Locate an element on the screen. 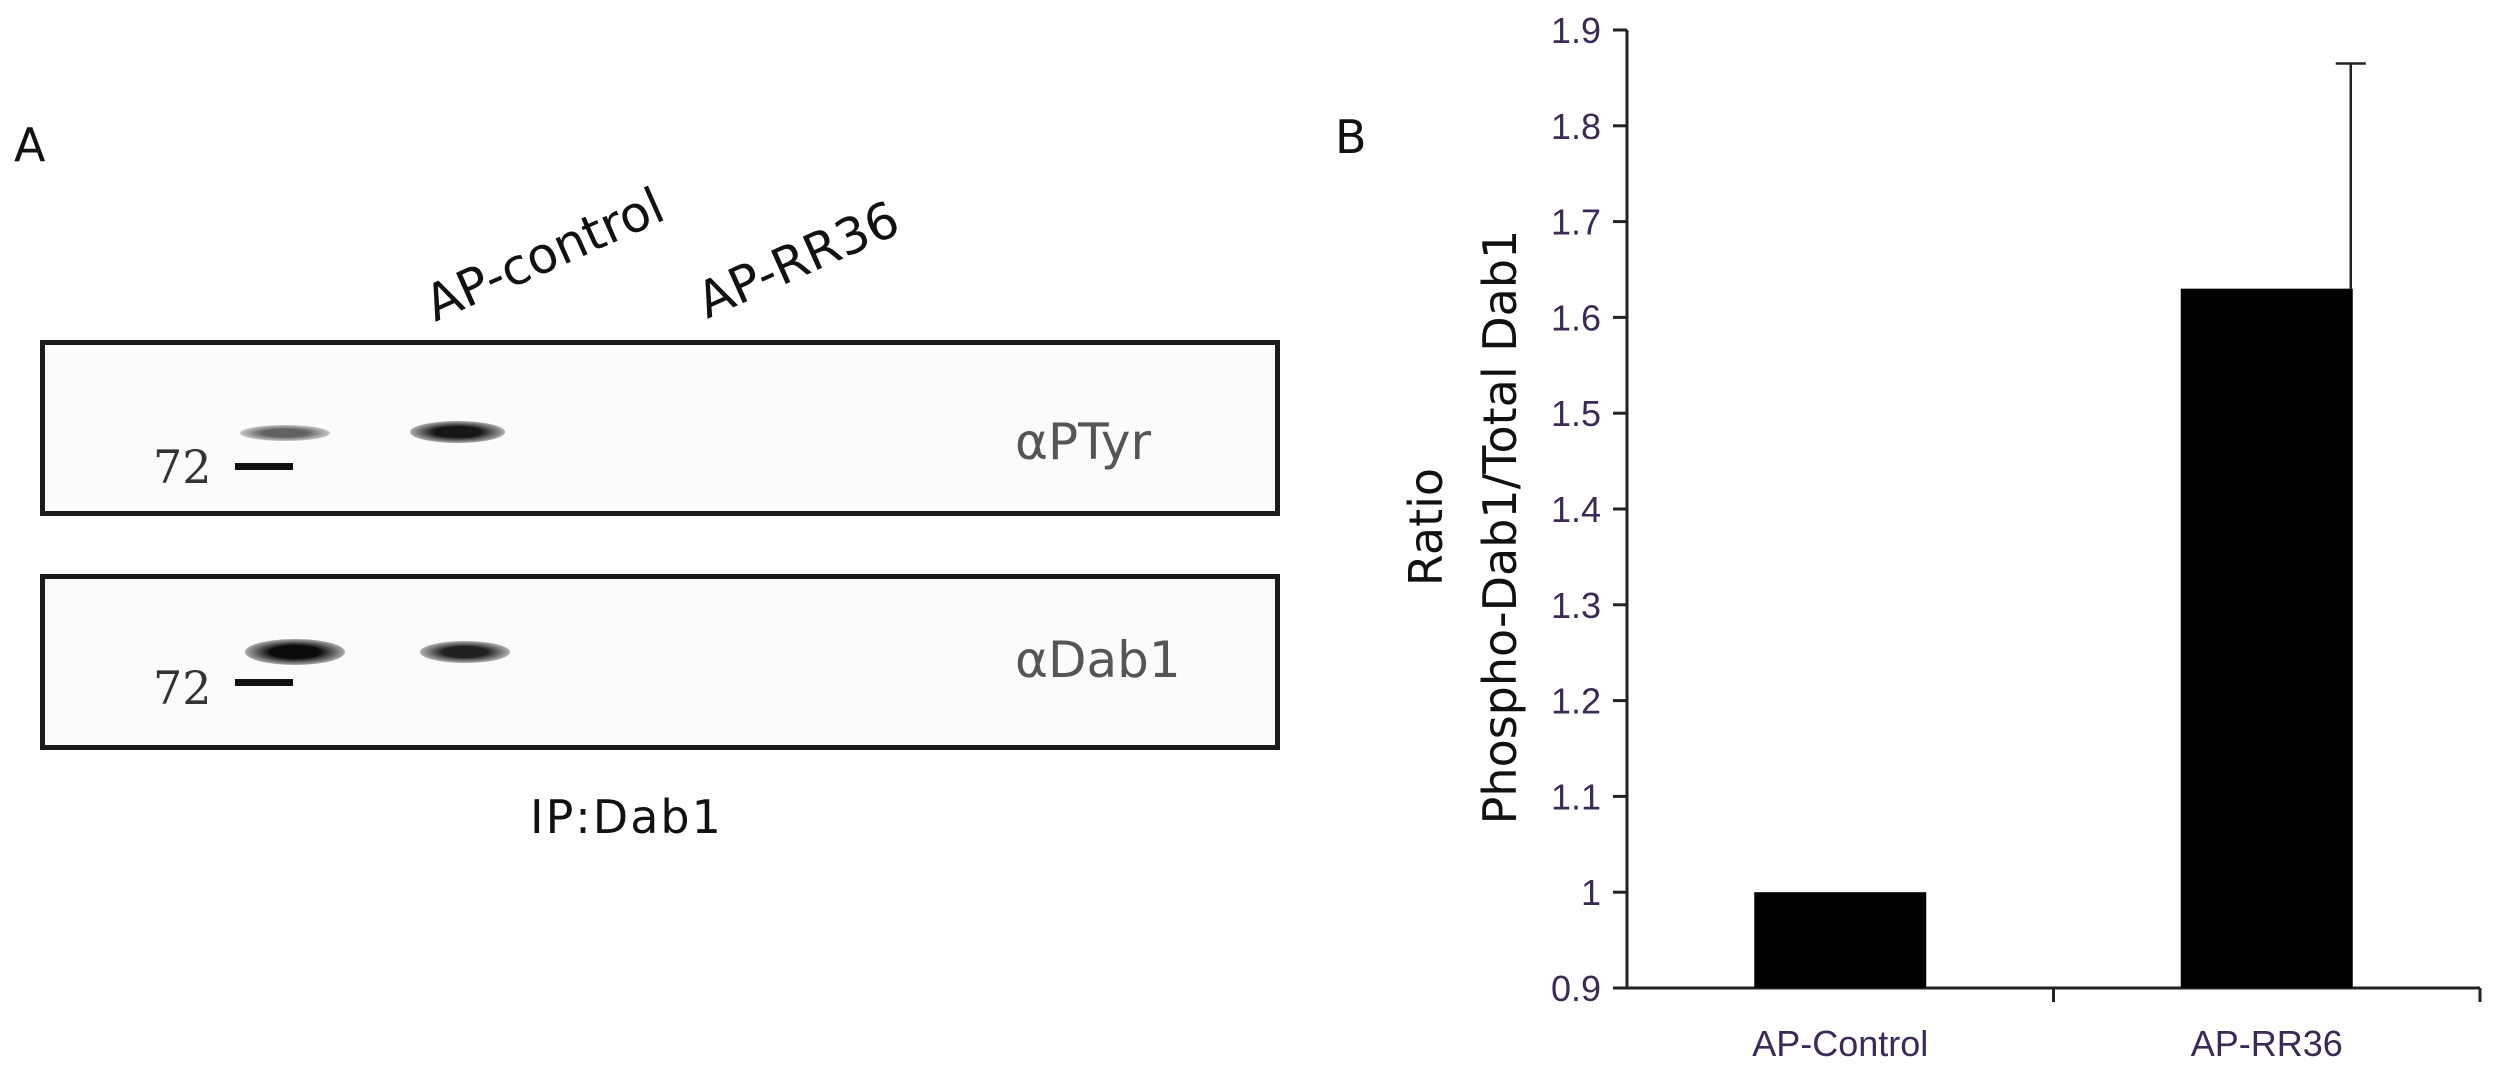  y-tick-label-1: 1 is located at coordinates (1591, 892).